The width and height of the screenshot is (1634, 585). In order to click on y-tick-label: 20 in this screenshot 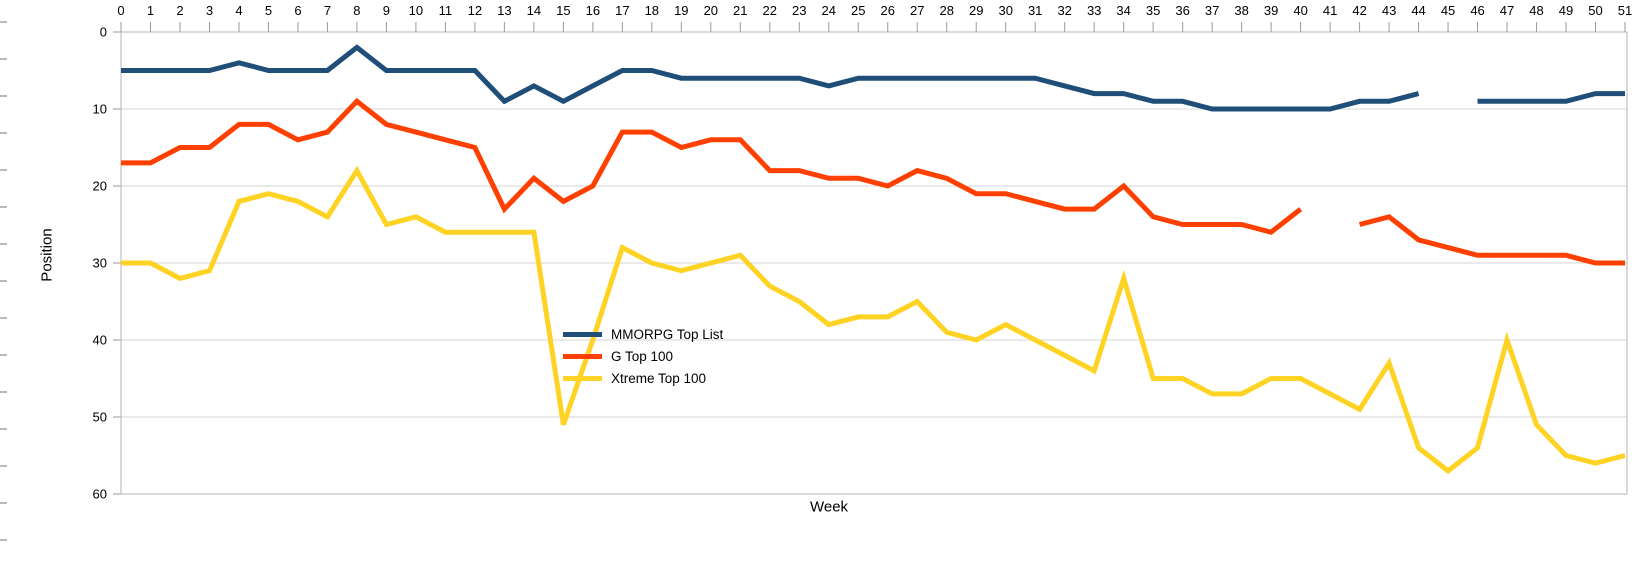, I will do `click(100, 186)`.